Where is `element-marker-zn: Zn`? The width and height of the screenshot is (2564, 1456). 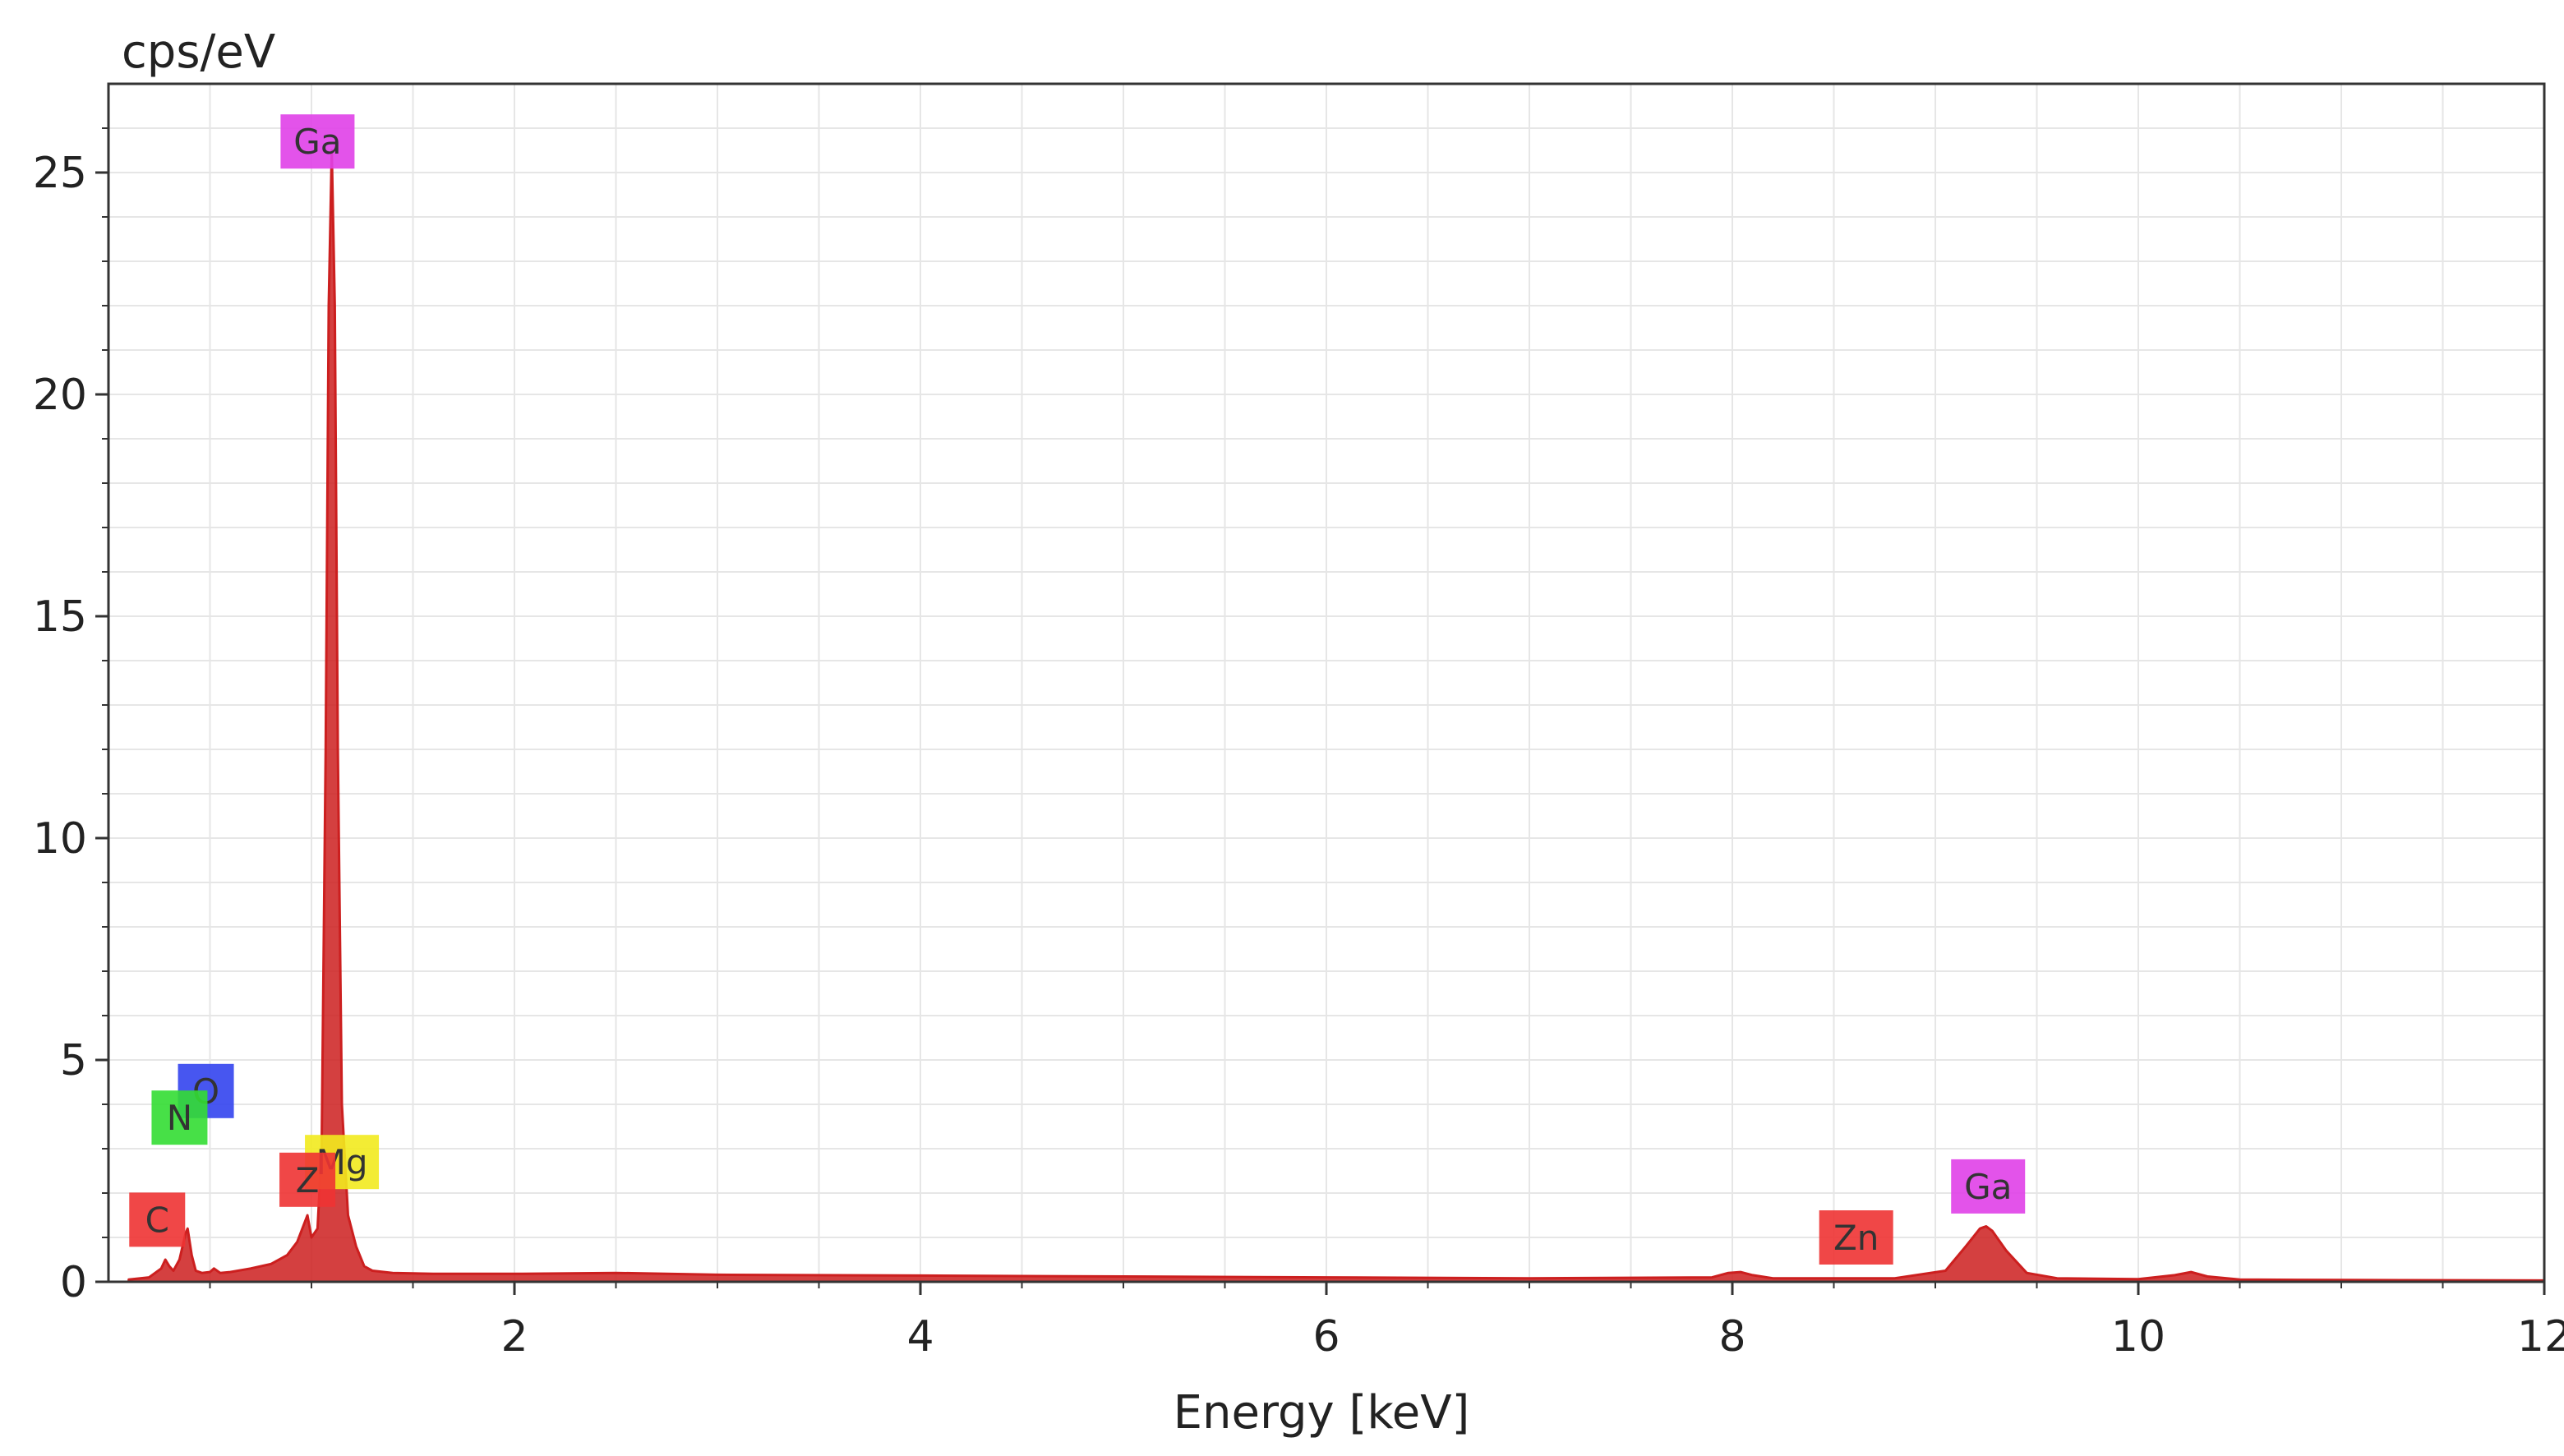 element-marker-zn: Zn is located at coordinates (1856, 1237).